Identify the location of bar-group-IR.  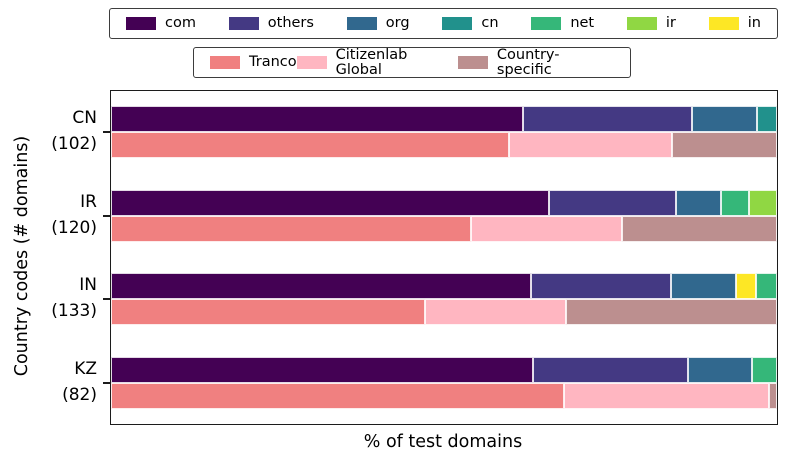
(444, 216).